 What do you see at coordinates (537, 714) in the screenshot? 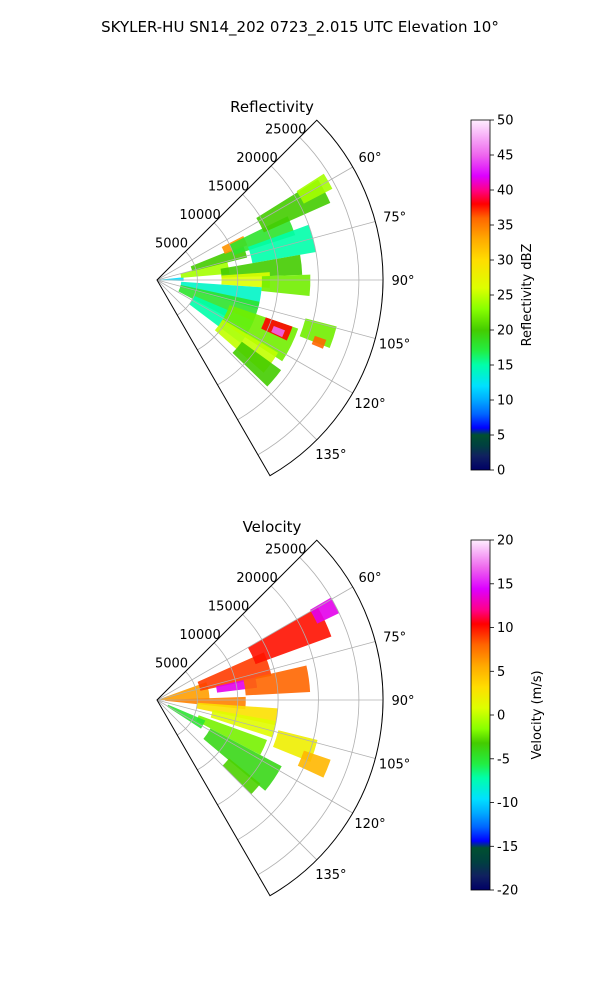
I see `velocity-colorbar-label: Velocity (m/s)` at bounding box center [537, 714].